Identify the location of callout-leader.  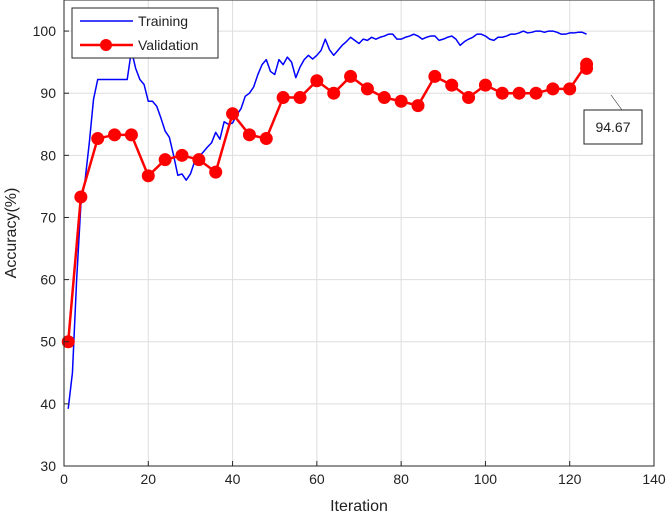
(616, 102).